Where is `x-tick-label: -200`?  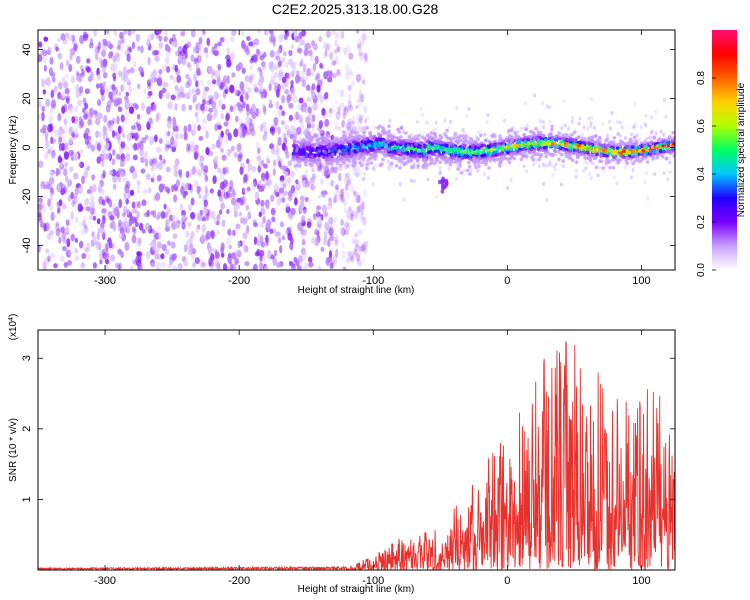
x-tick-label: -200 is located at coordinates (239, 281).